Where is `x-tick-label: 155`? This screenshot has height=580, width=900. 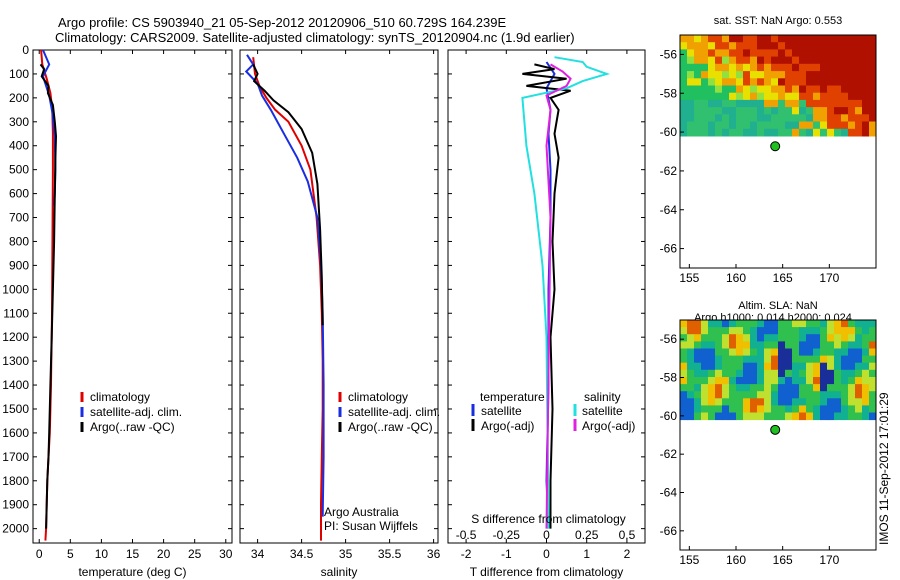 x-tick-label: 155 is located at coordinates (689, 560).